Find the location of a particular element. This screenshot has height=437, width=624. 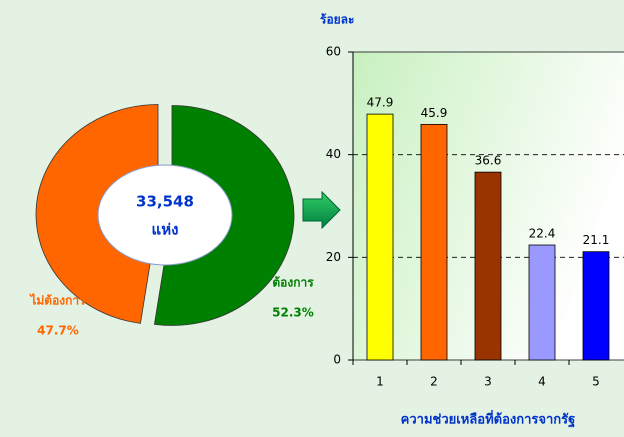

slice-label: ต้องการ is located at coordinates (293, 283).